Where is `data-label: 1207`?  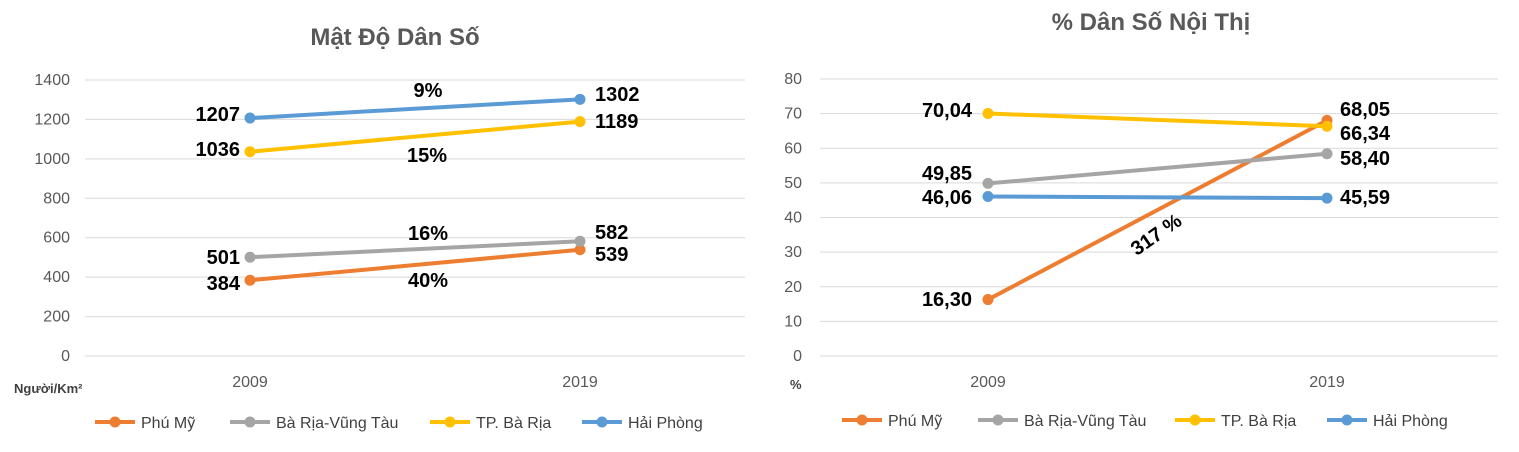 data-label: 1207 is located at coordinates (218, 115).